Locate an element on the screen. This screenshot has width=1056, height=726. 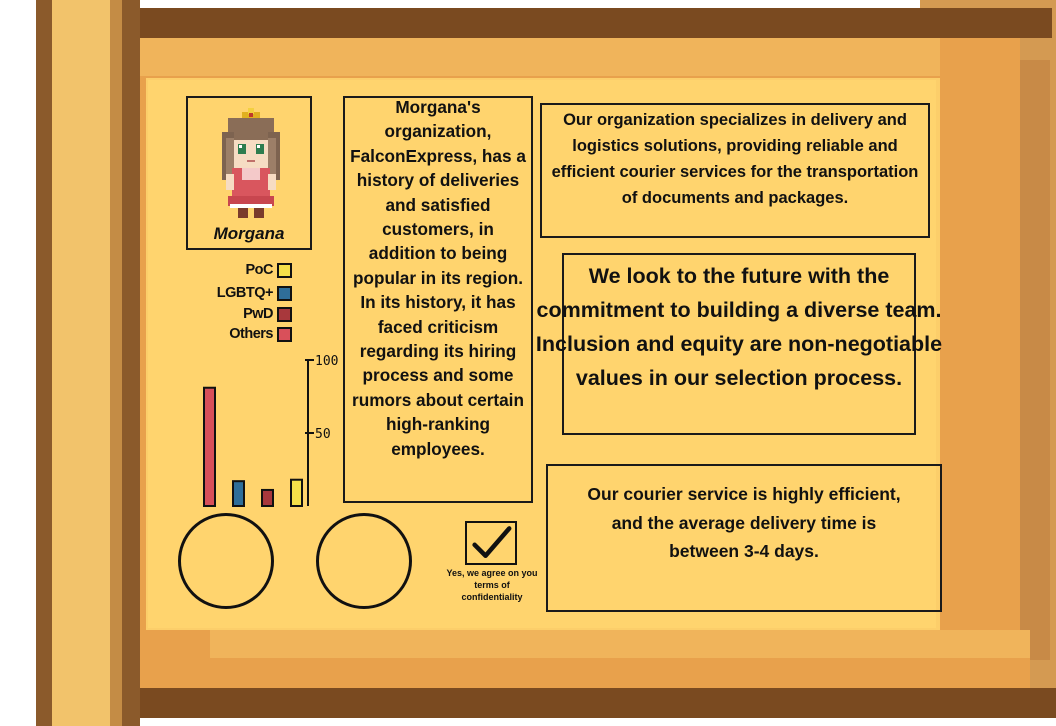
legend-label: PwD is located at coordinates (258, 314).